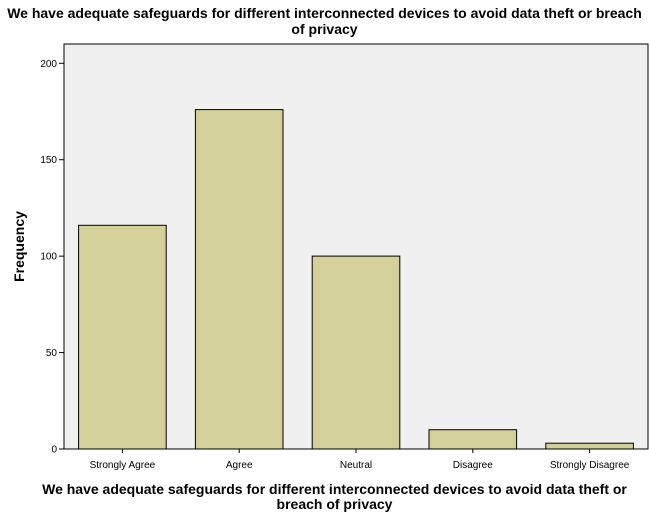  What do you see at coordinates (19, 246) in the screenshot?
I see `y-axis-label: Frequency` at bounding box center [19, 246].